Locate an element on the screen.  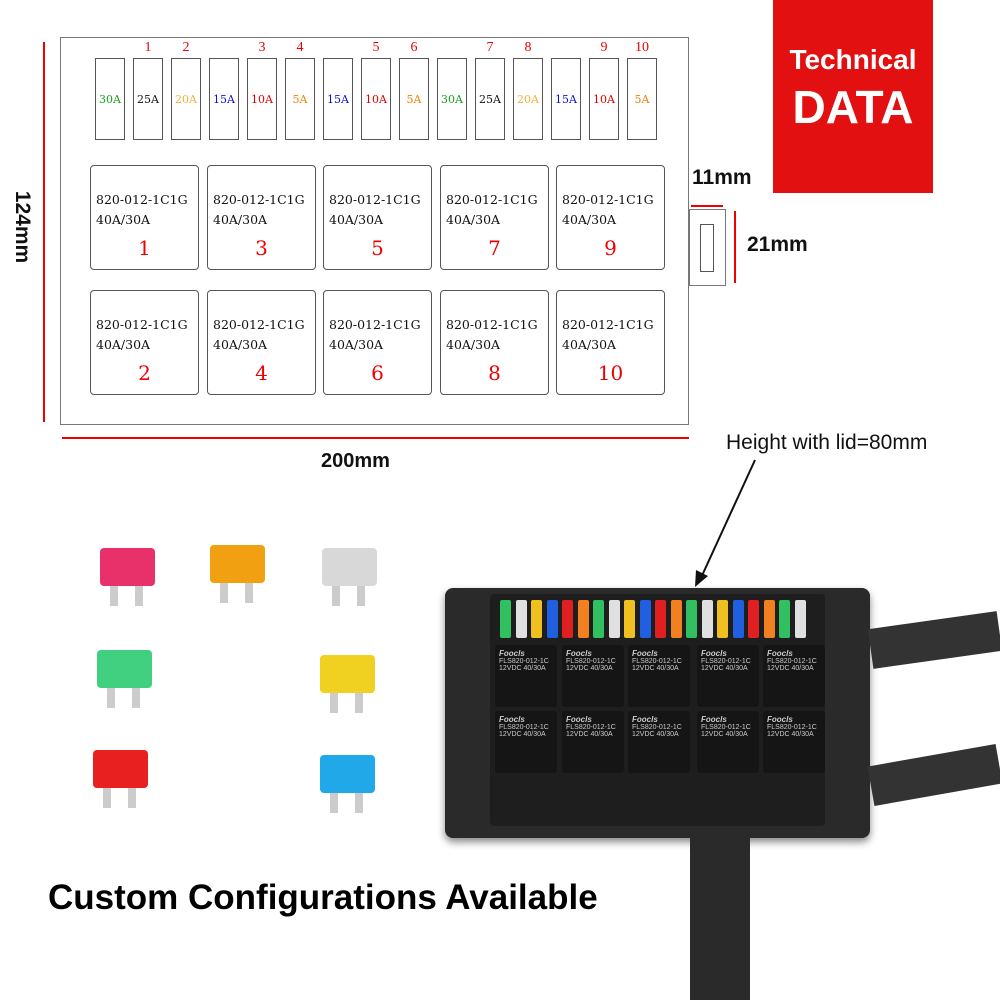
height-arrow is located at coordinates (44, 232).